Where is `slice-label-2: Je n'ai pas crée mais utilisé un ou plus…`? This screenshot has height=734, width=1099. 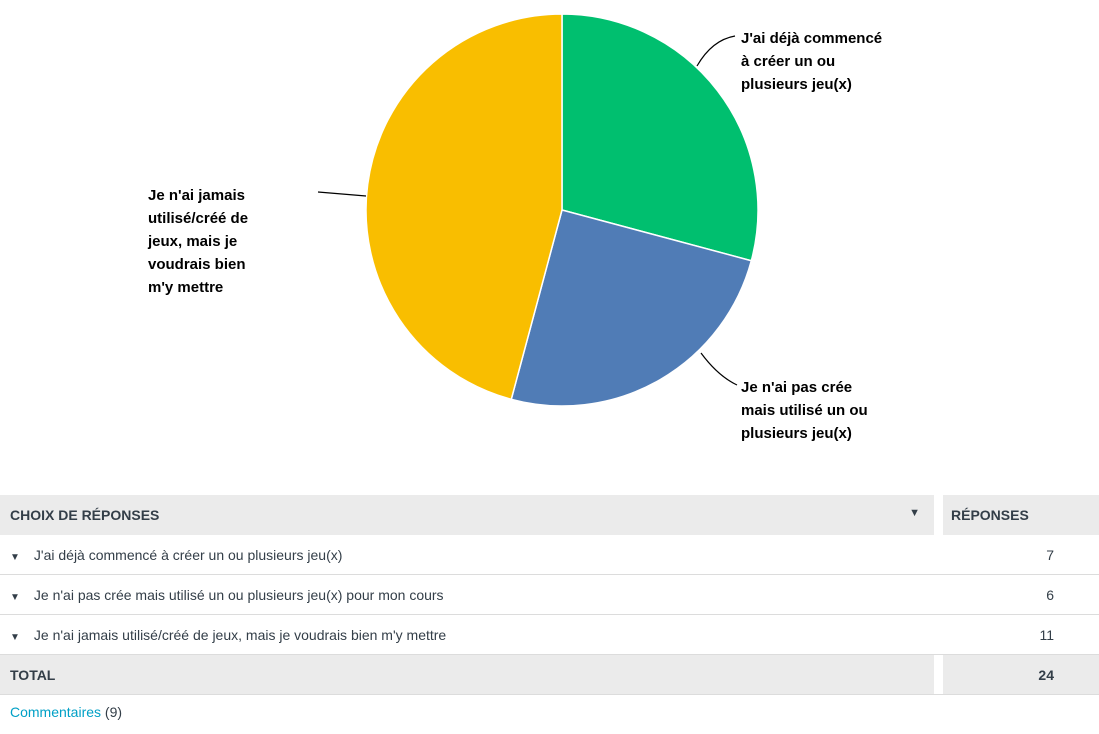 slice-label-2: Je n'ai pas crée mais utilisé un ou plus… is located at coordinates (806, 410).